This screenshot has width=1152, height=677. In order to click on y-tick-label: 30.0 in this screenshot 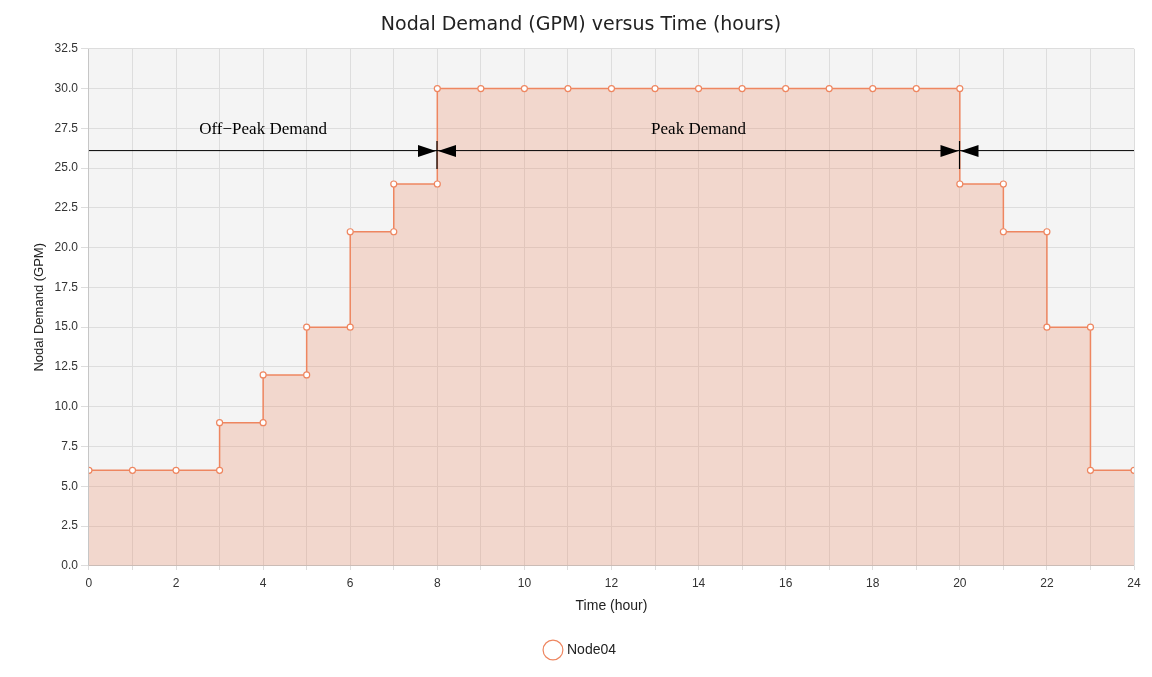, I will do `click(66, 87)`.